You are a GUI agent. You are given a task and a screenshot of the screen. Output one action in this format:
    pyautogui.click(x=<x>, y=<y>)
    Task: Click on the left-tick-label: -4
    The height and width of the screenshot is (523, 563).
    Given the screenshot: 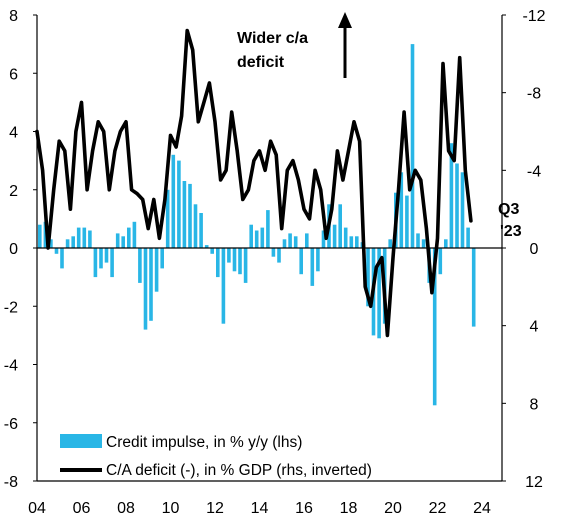 What is the action you would take?
    pyautogui.click(x=11, y=366)
    